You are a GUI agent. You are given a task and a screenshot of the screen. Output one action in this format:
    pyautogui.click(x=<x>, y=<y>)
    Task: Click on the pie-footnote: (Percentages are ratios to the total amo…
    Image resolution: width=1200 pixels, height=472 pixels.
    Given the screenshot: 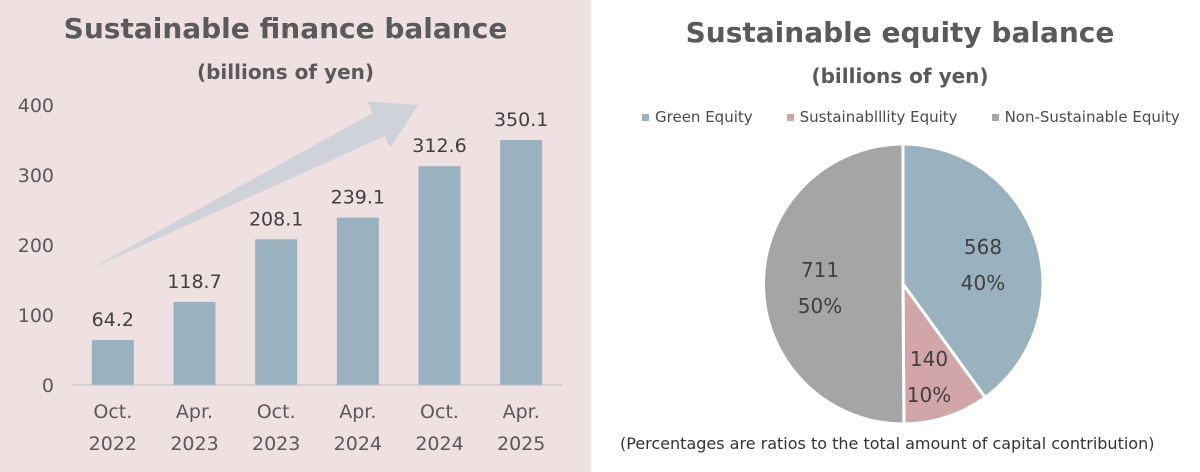 What is the action you would take?
    pyautogui.click(x=887, y=443)
    